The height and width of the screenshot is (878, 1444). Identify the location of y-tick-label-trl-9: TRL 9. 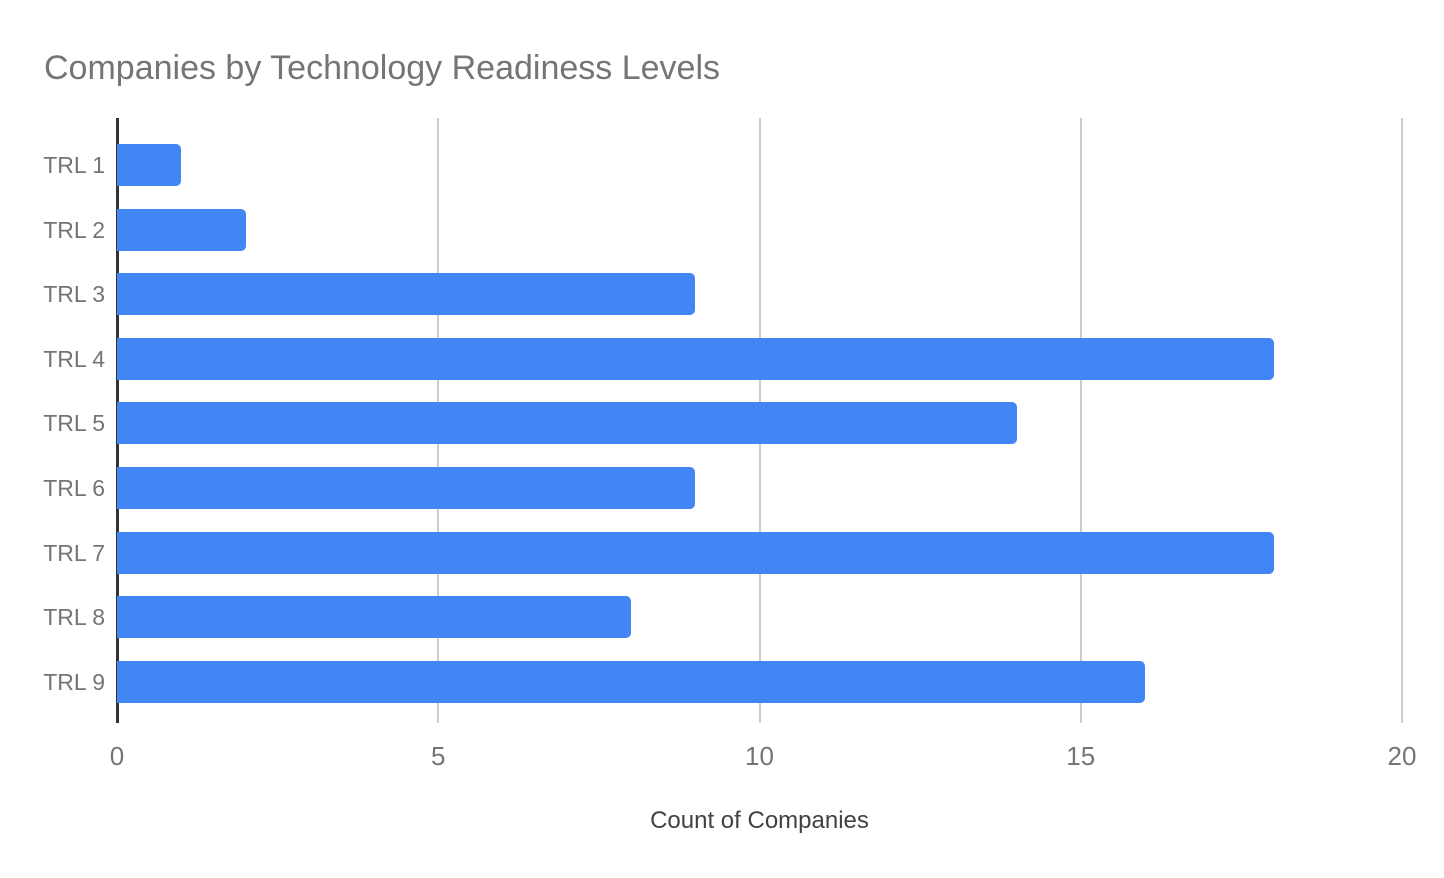
(74, 681).